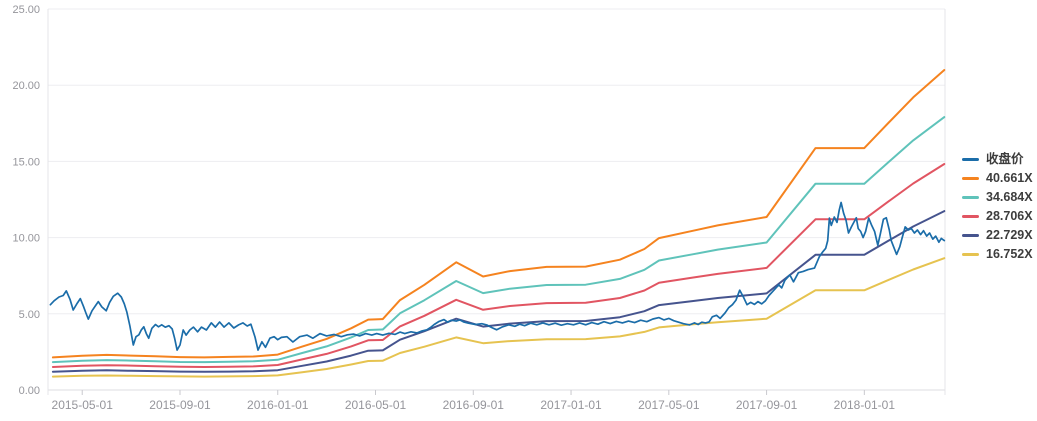 This screenshot has height=421, width=1037. What do you see at coordinates (970, 216) in the screenshot?
I see `legend-swatch-band-28.706x` at bounding box center [970, 216].